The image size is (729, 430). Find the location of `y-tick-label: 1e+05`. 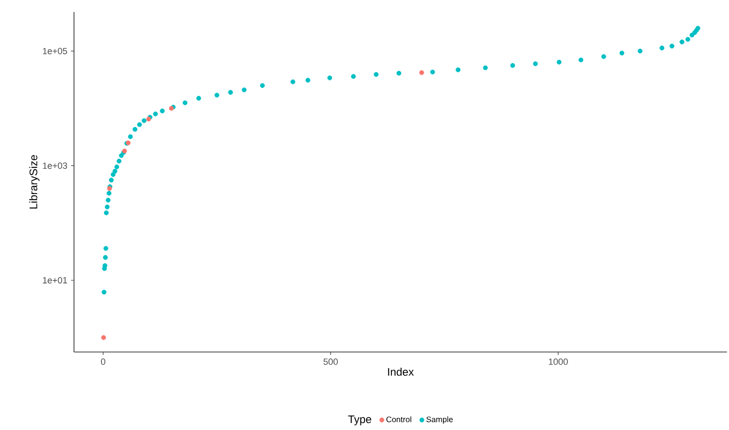

y-tick-label: 1e+05 is located at coordinates (55, 51).